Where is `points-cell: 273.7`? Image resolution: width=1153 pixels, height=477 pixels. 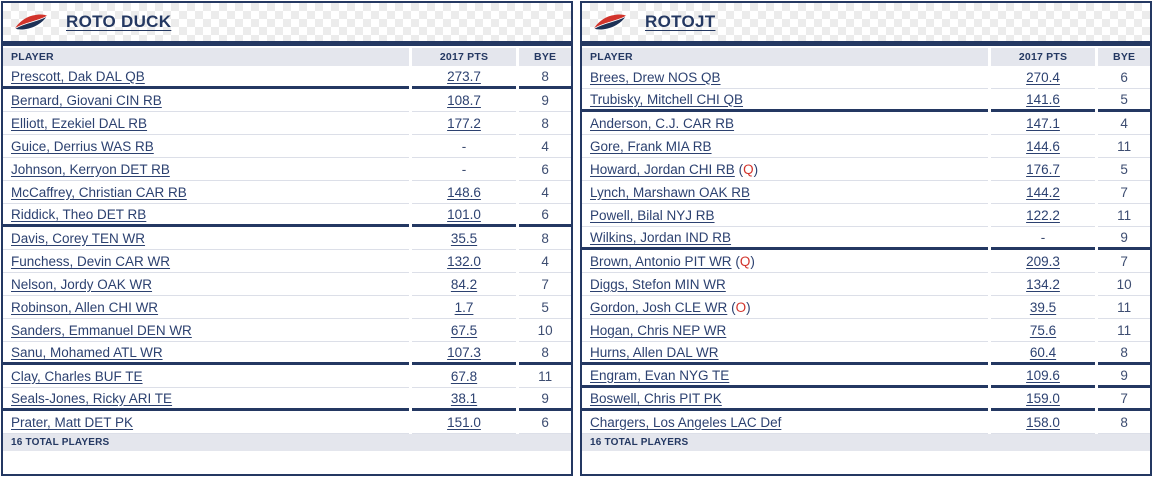 points-cell: 273.7 is located at coordinates (464, 77).